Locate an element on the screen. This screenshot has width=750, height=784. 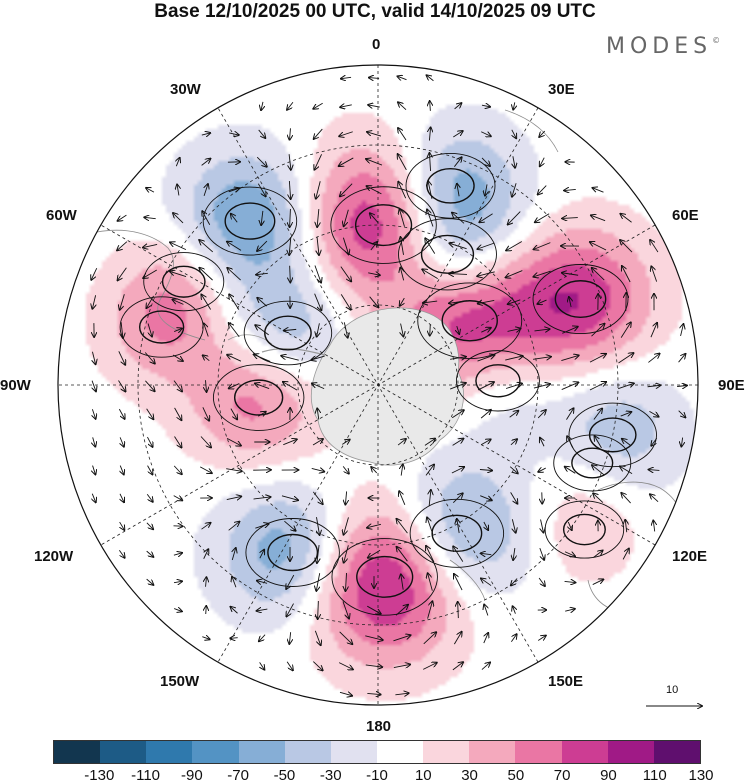
colorbar-tick-label: -30 is located at coordinates (331, 775).